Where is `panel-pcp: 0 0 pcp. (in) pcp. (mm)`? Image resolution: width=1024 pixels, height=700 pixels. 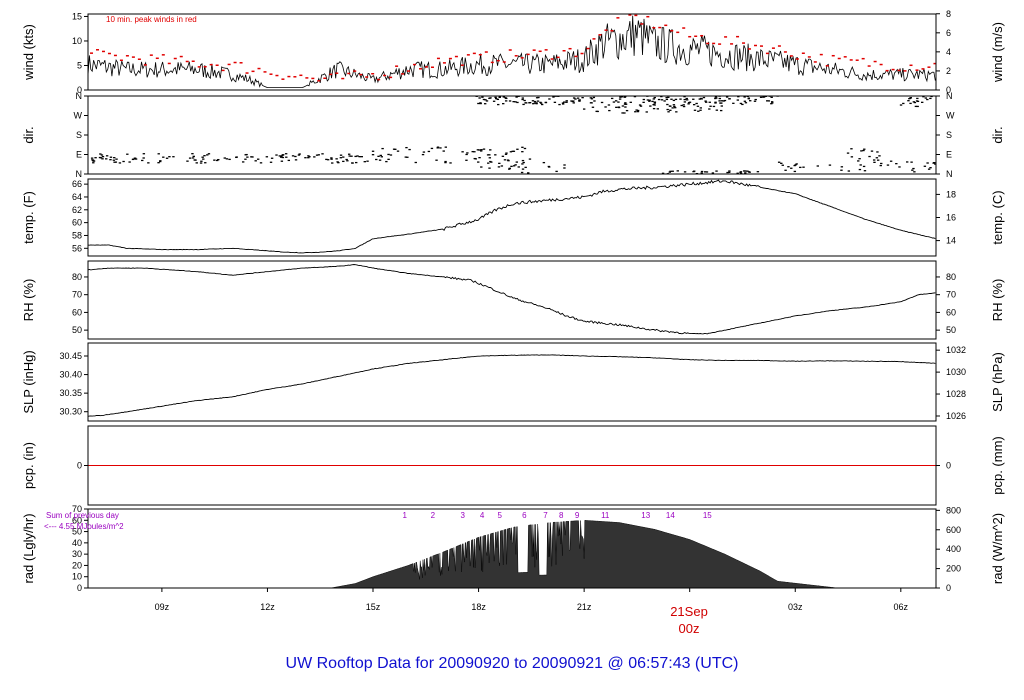 panel-pcp: 0 0 pcp. (in) pcp. (mm) is located at coordinates (513, 465).